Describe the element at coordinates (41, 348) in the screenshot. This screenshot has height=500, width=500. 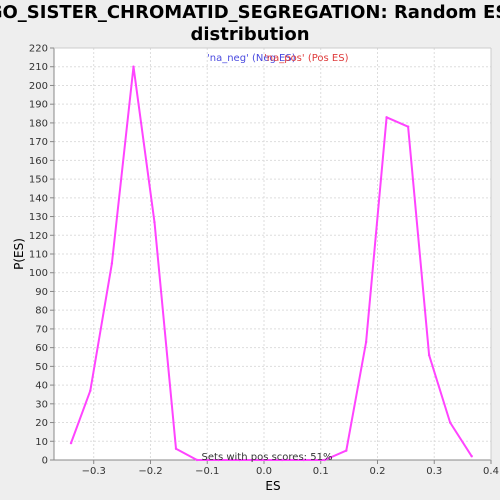
I see `y-tick-label: 60` at that location.